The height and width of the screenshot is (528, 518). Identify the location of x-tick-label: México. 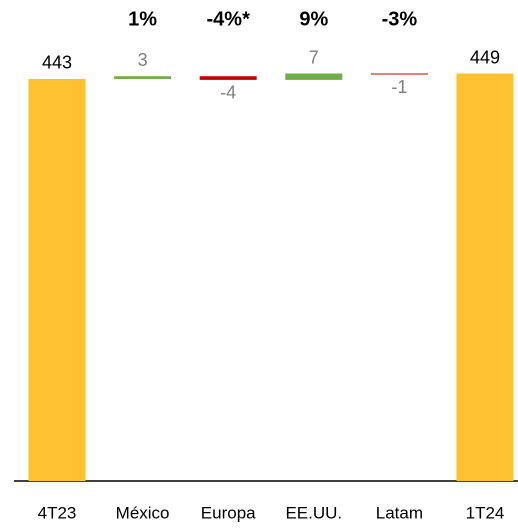
(143, 512).